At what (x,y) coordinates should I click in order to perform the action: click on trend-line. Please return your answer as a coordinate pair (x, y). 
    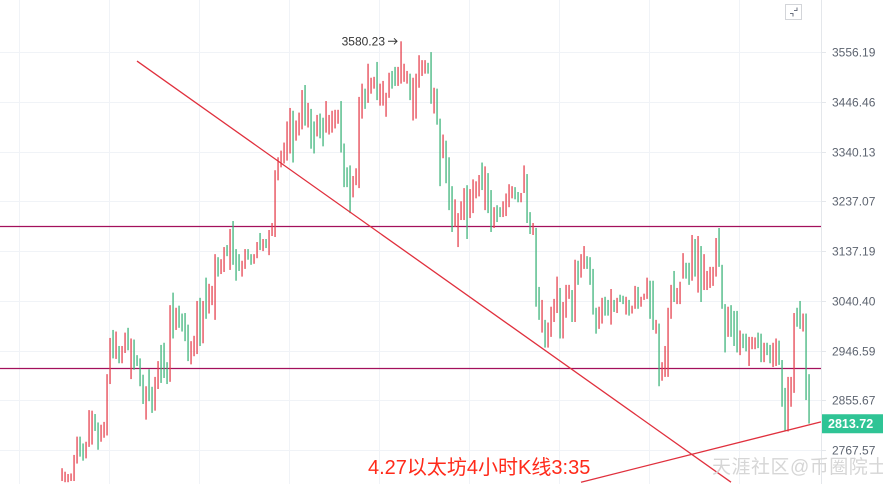
    Looking at the image, I should click on (701, 452).